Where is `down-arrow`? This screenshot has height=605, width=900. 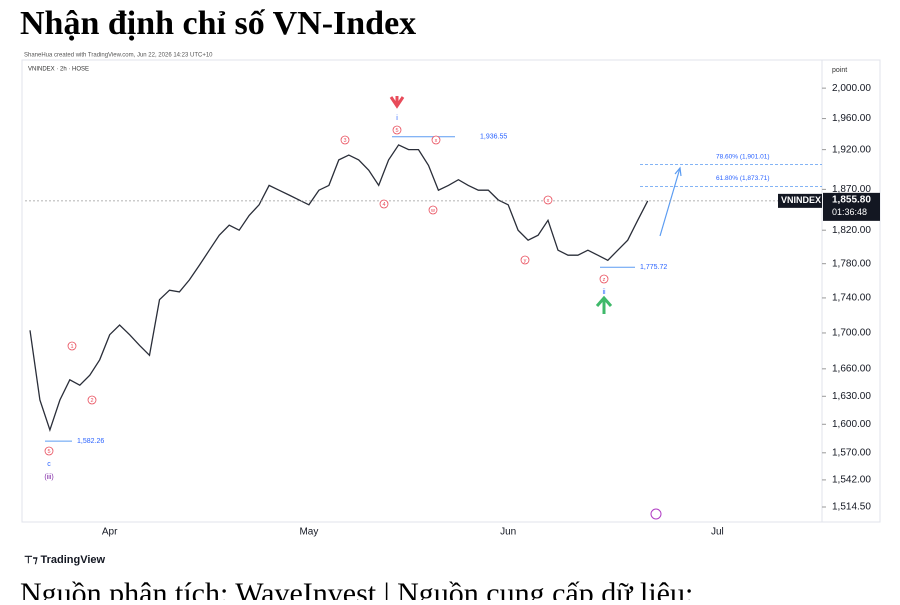
down-arrow is located at coordinates (397, 102).